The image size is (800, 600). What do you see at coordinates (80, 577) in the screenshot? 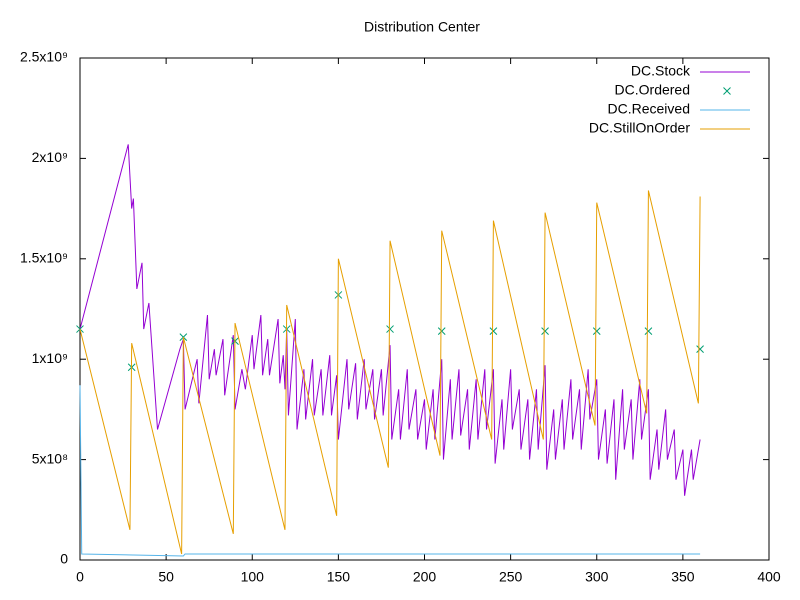
I see `x-tick-label: 0` at bounding box center [80, 577].